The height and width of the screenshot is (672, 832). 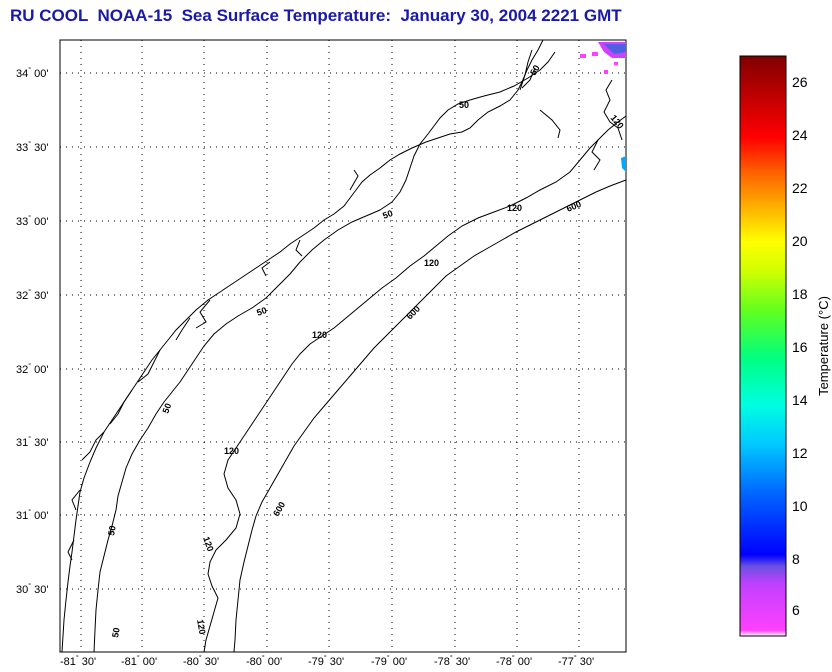 I want to click on colorbar-tick-label: 14, so click(x=800, y=400).